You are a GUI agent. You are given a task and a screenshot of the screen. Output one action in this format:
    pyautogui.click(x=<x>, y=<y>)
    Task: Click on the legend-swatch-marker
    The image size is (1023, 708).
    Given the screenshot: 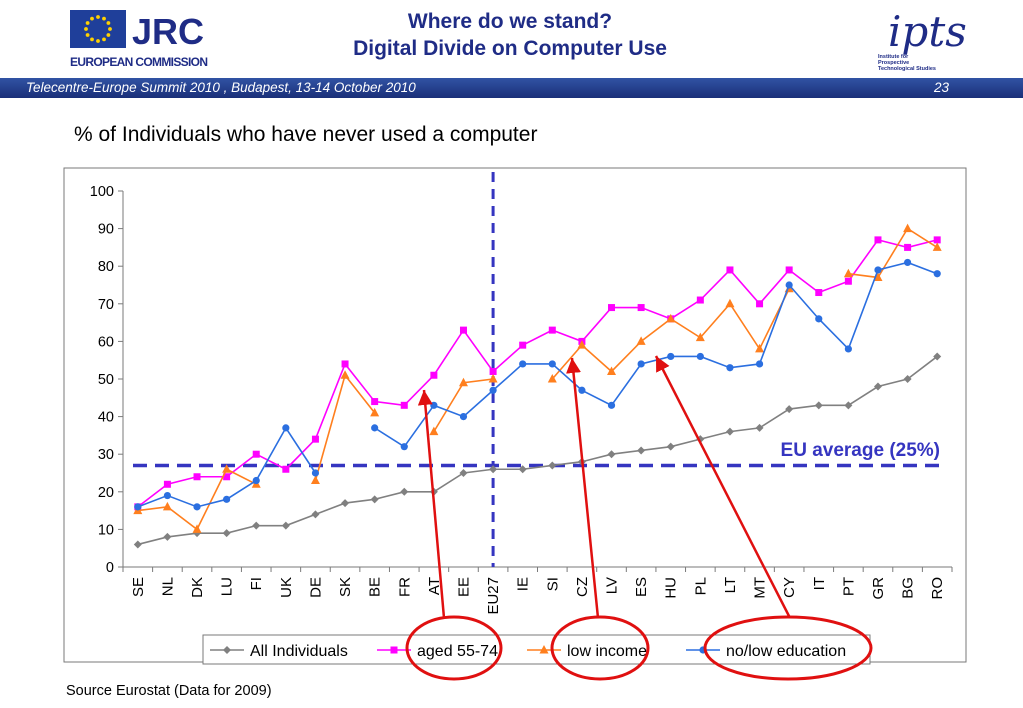 What is the action you would take?
    pyautogui.click(x=544, y=649)
    